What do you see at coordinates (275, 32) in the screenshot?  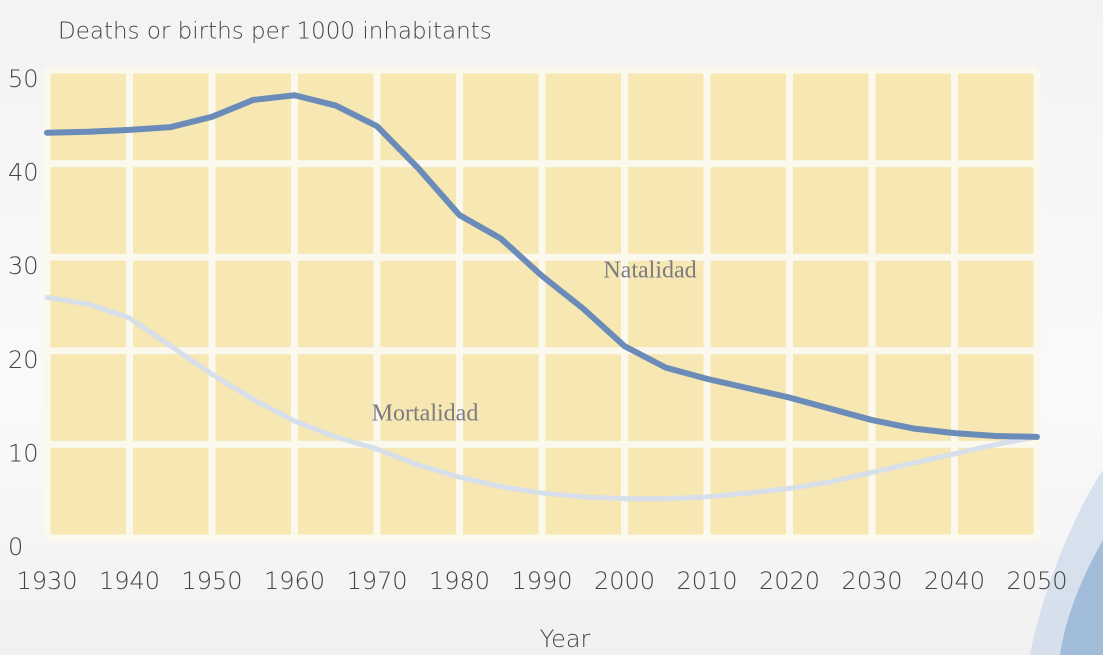 I see `chart-title: Deaths or births per 1000 inhabitants` at bounding box center [275, 32].